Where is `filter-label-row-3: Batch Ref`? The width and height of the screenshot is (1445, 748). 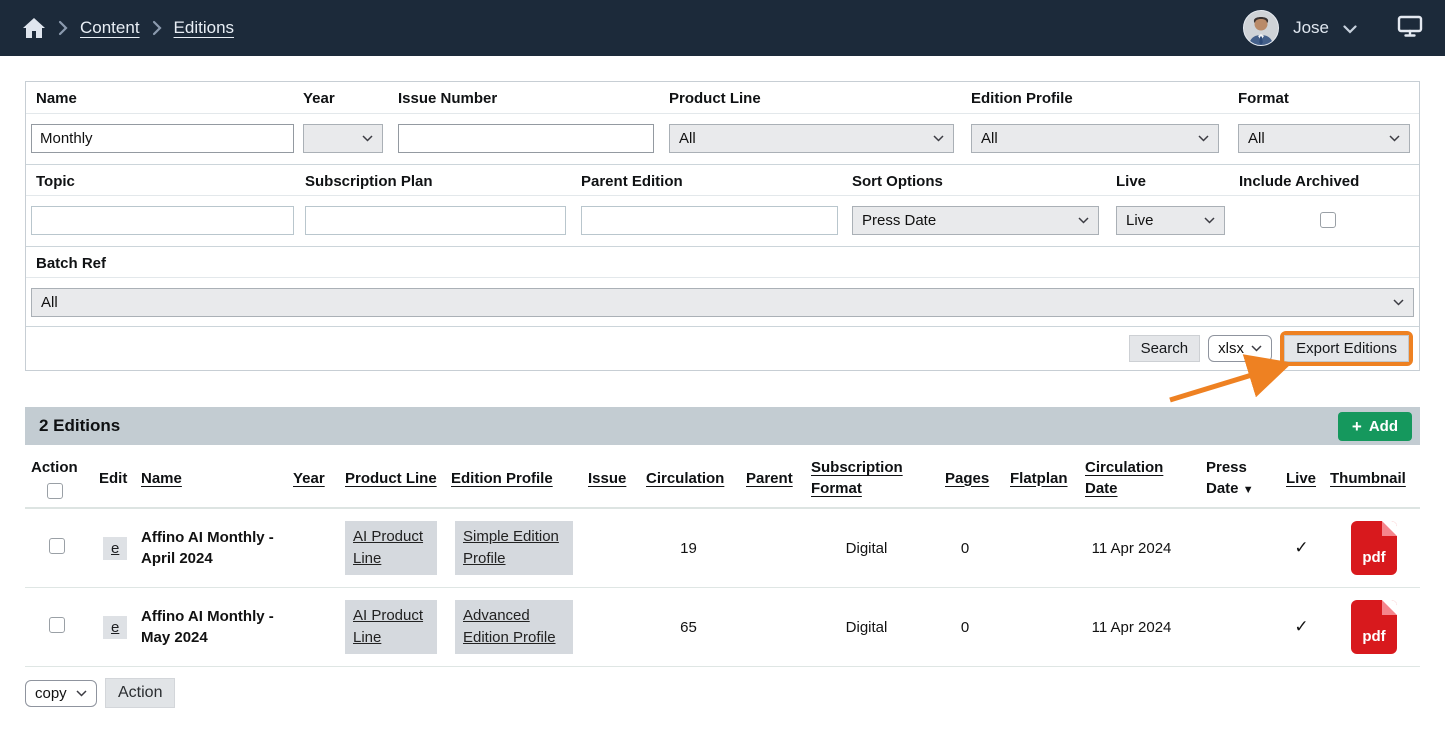 filter-label-row-3: Batch Ref is located at coordinates (722, 262).